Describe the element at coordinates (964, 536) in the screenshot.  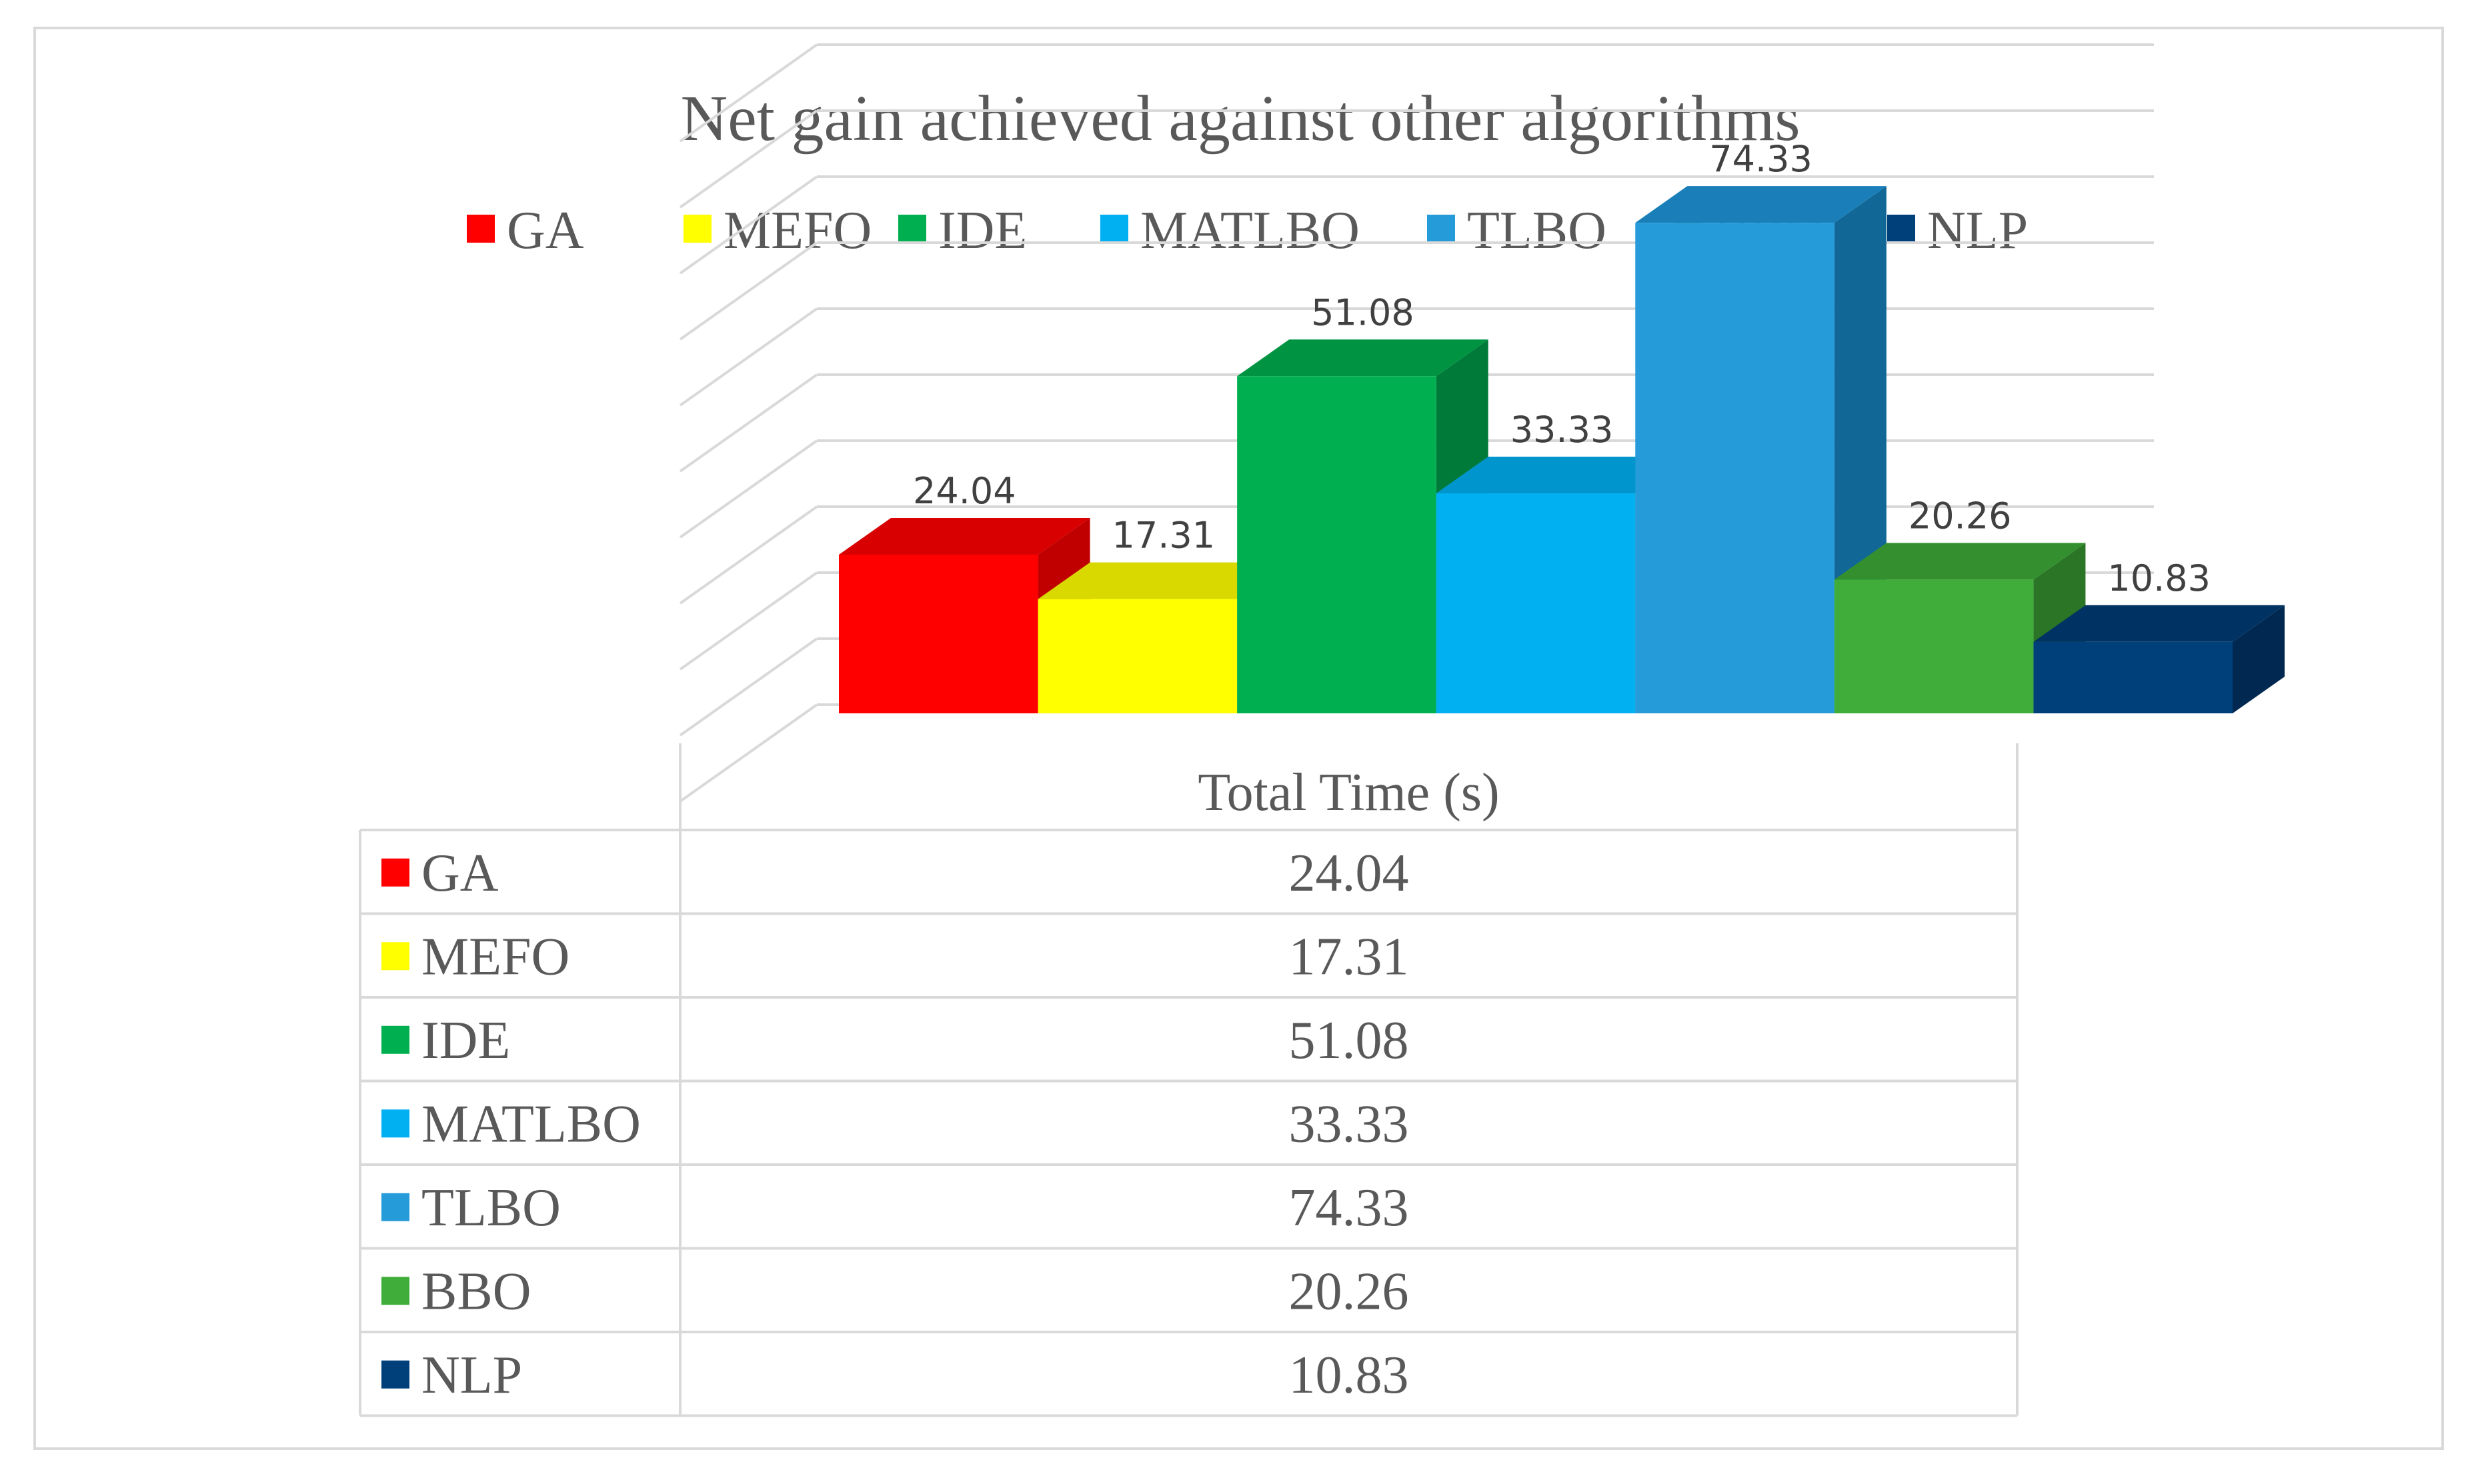
I see `bar-top-ga` at that location.